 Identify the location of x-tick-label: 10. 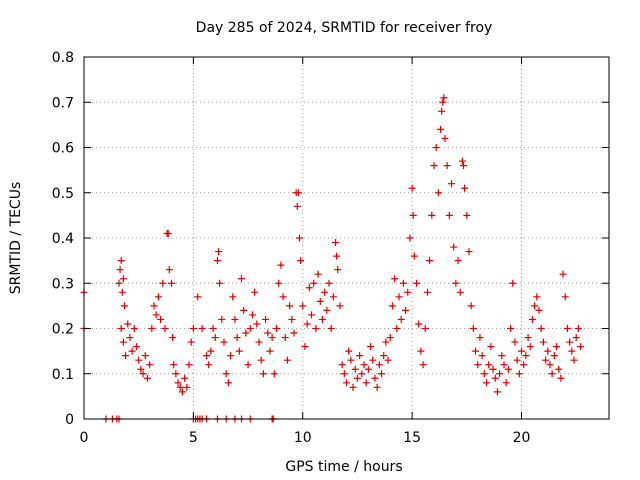
(303, 438).